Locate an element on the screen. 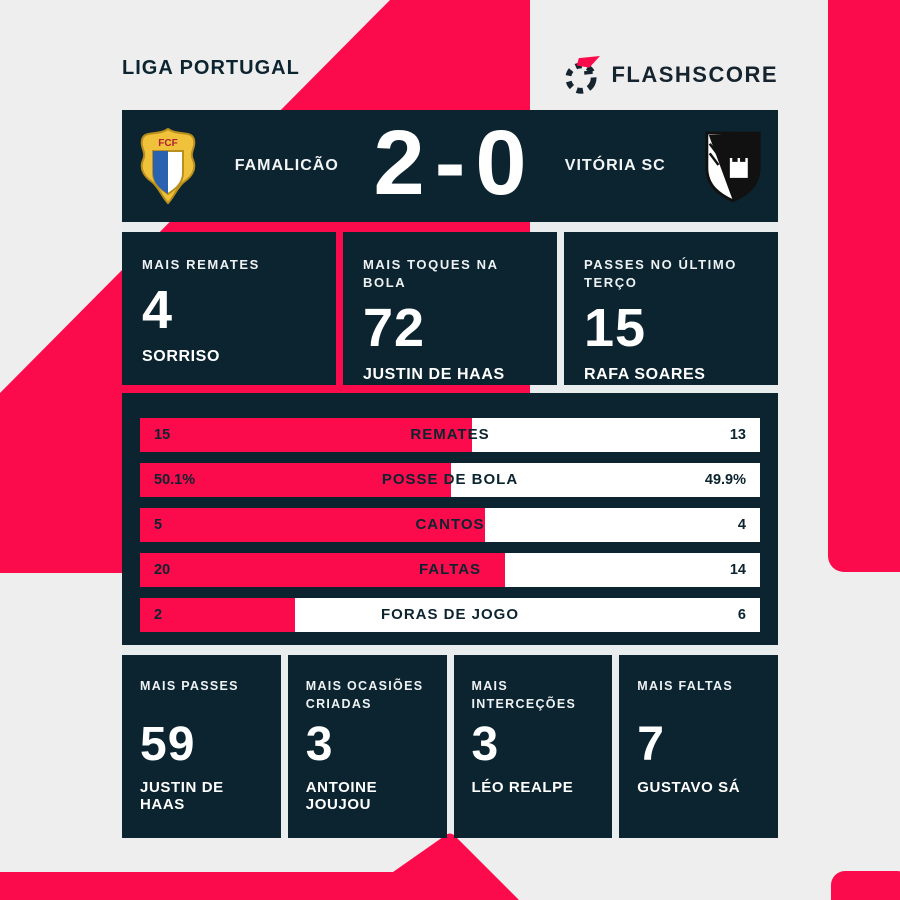 The width and height of the screenshot is (900, 900). bottom-left-ribbon is located at coordinates (259, 866).